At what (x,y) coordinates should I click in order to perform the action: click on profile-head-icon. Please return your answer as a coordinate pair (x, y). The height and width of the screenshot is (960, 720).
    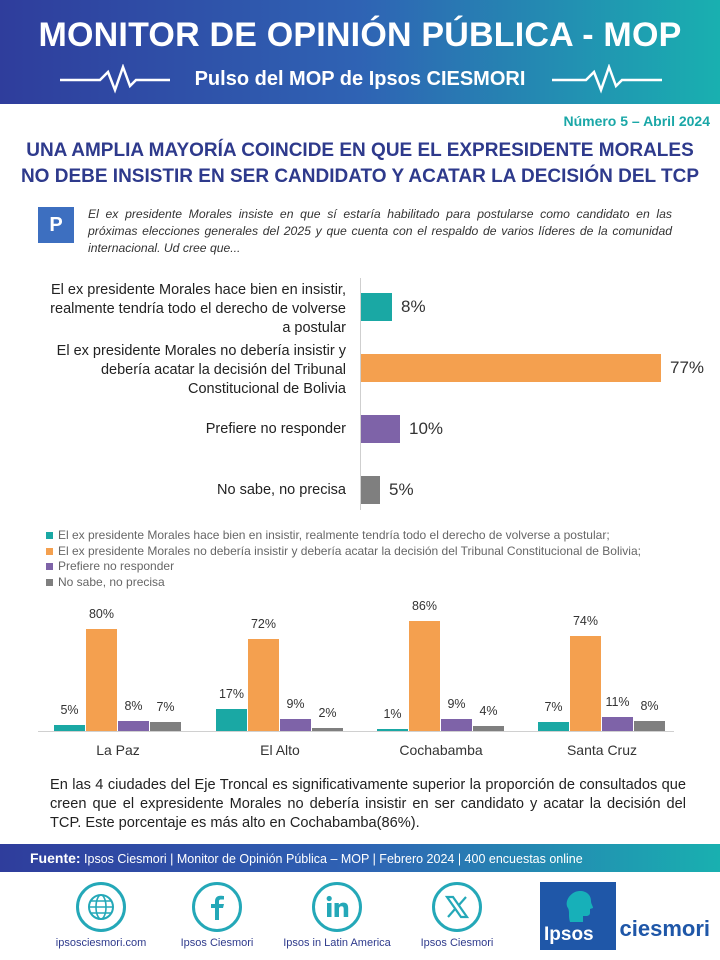
    Looking at the image, I should click on (579, 906).